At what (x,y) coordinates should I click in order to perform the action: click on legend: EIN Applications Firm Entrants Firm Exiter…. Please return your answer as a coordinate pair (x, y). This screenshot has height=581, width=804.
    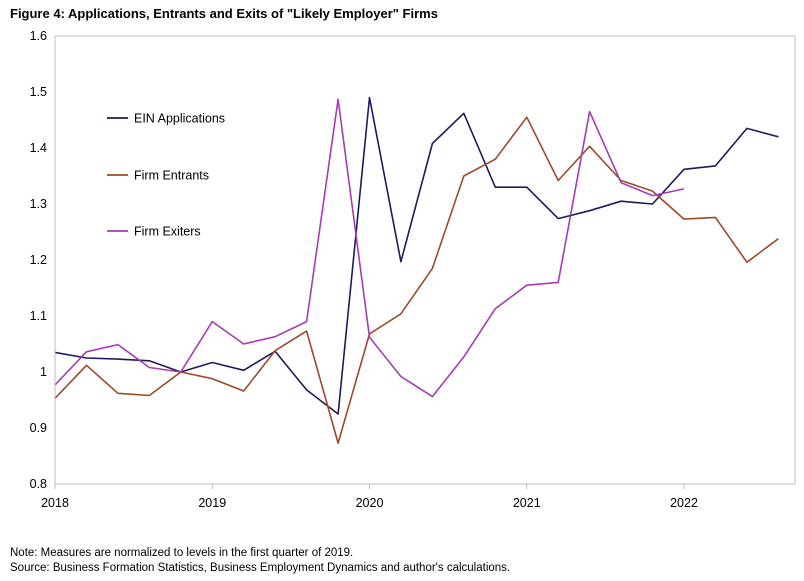
    Looking at the image, I should click on (166, 175).